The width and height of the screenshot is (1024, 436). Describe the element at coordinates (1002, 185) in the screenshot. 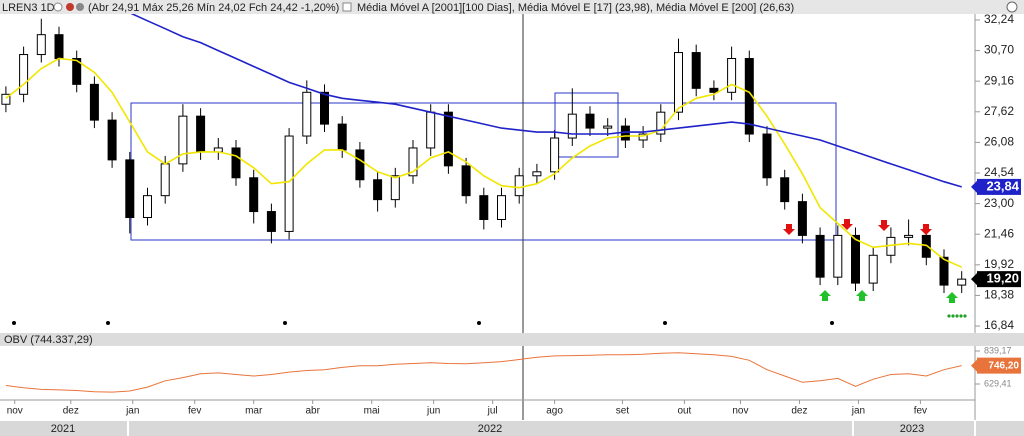

I see `last-value-label: 23,84` at that location.